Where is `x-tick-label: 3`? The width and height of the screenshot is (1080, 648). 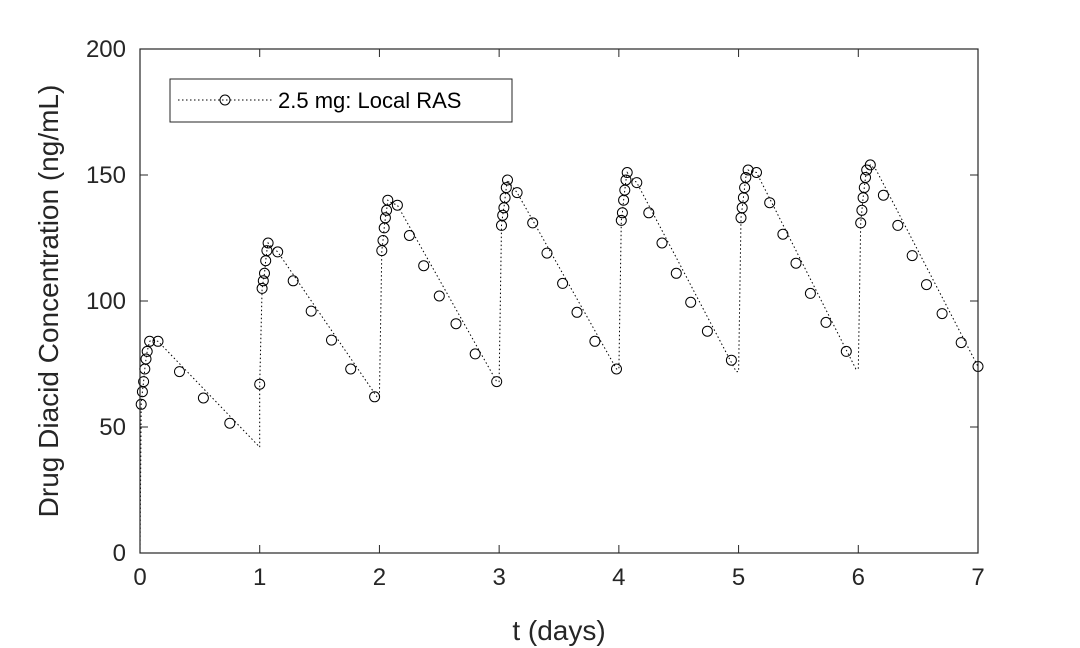
x-tick-label: 3 is located at coordinates (498, 577).